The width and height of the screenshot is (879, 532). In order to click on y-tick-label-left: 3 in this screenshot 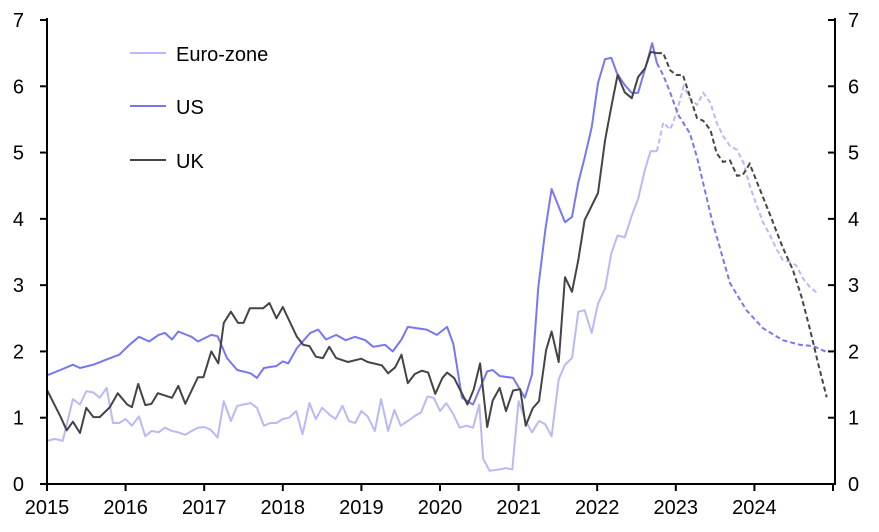, I will do `click(18, 286)`.